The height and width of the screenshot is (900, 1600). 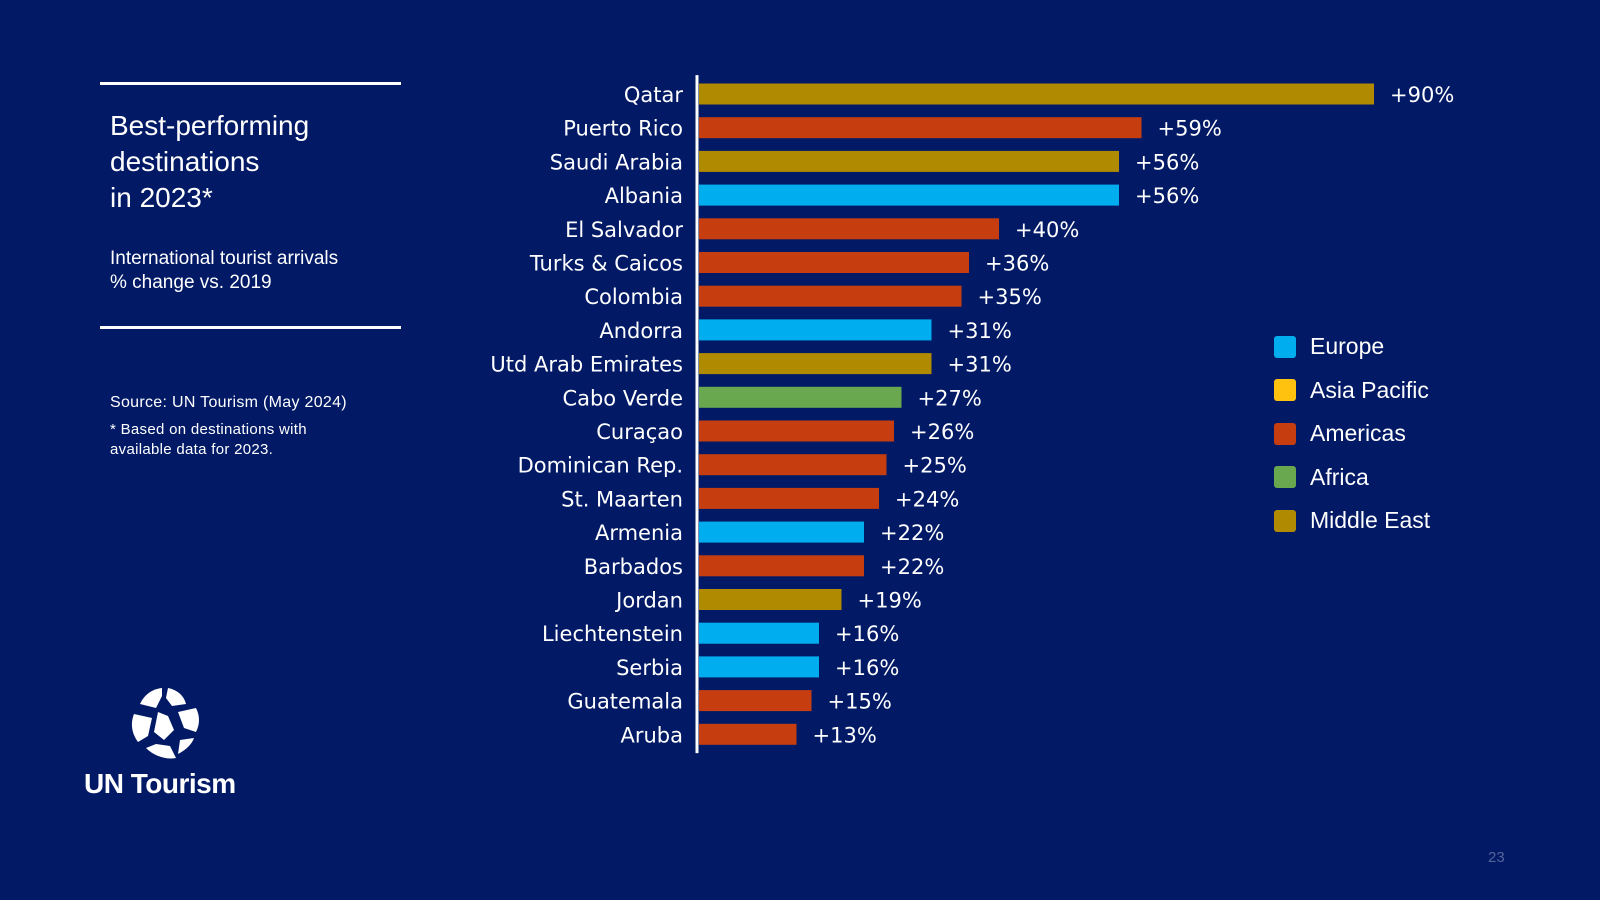 What do you see at coordinates (845, 735) in the screenshot?
I see `data-label: +13%` at bounding box center [845, 735].